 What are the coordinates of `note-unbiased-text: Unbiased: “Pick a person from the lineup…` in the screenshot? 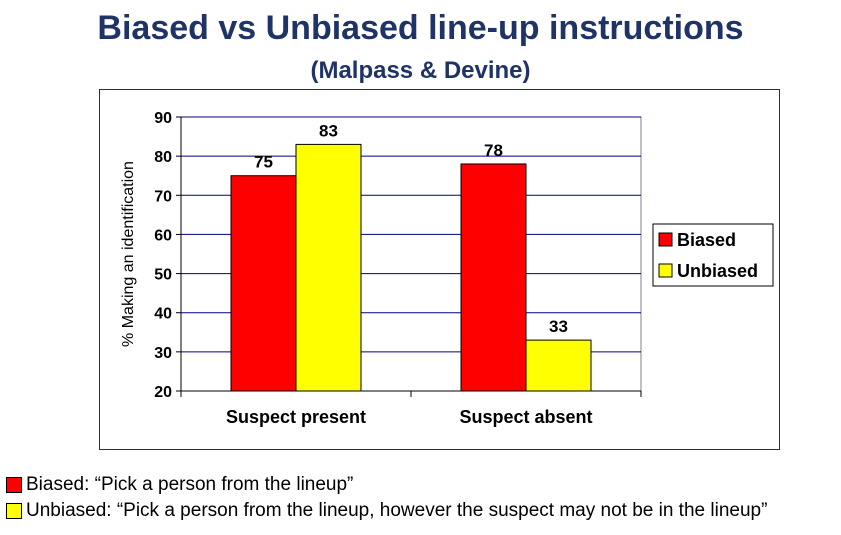 It's located at (397, 510).